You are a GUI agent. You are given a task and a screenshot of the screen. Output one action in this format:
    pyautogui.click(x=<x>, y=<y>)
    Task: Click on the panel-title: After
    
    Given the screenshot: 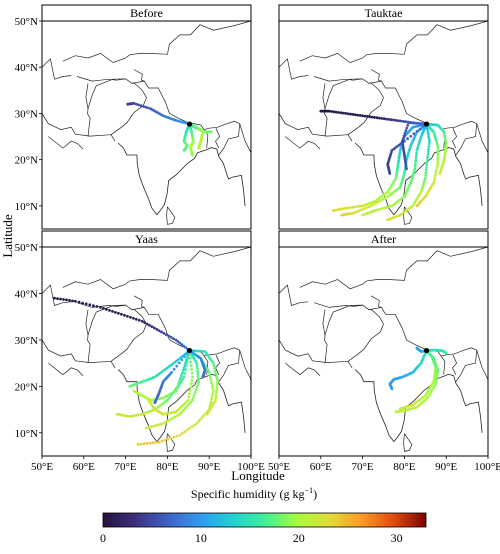 What is the action you would take?
    pyautogui.click(x=383, y=239)
    